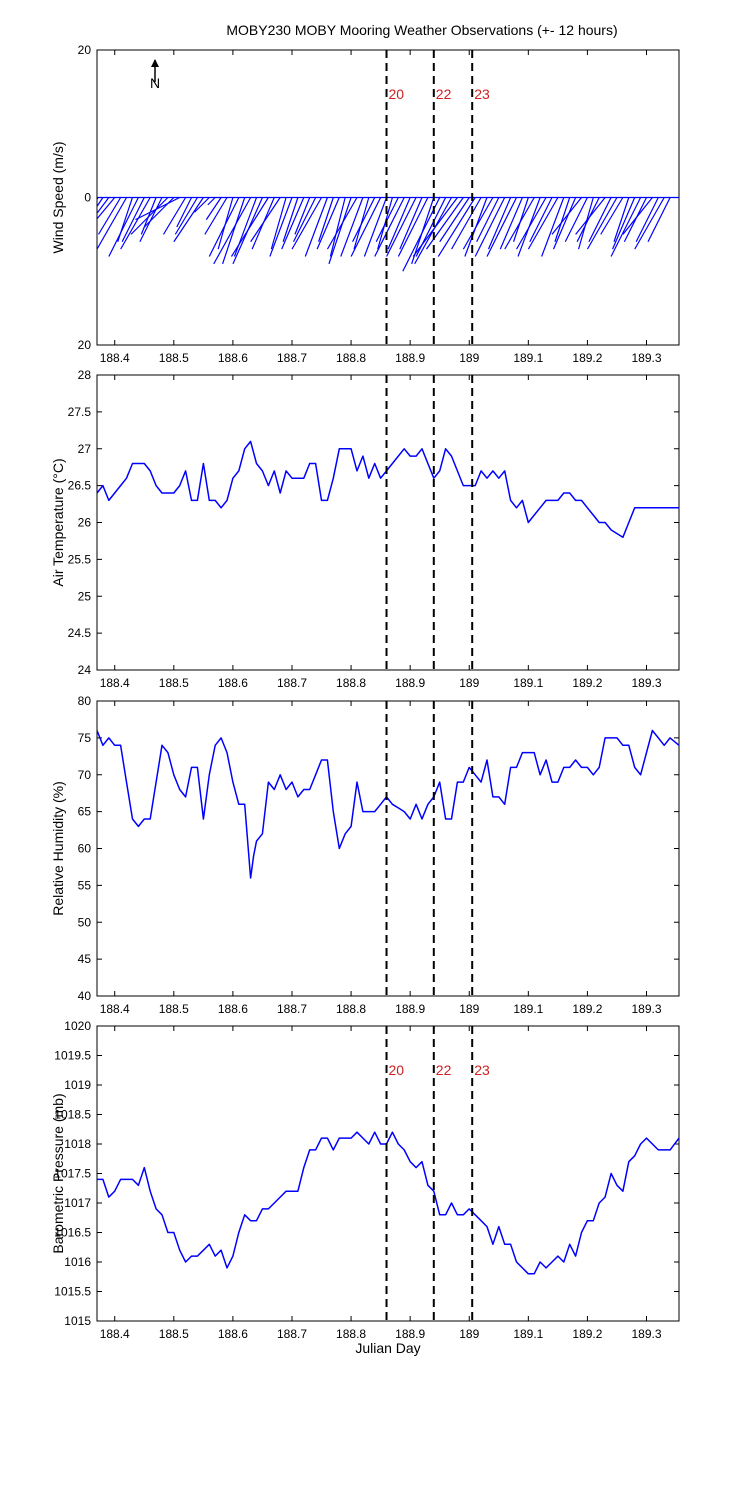 The width and height of the screenshot is (750, 1500). Describe the element at coordinates (87, 198) in the screenshot. I see `y-tick-label: 0` at that location.